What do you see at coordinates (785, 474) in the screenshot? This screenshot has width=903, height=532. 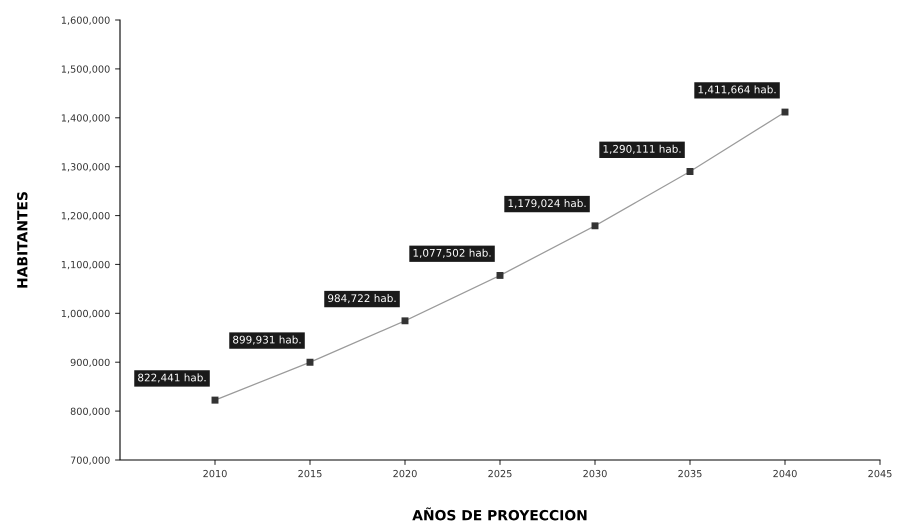 I see `x-tick-label: 2040` at bounding box center [785, 474].